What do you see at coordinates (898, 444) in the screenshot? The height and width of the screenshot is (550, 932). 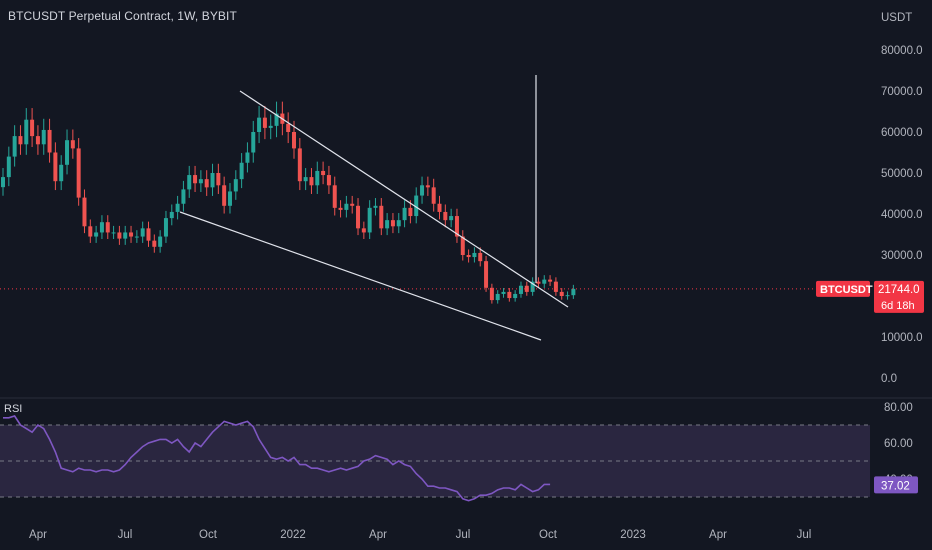 I see `rsi-tick-label: 60.00` at bounding box center [898, 444].